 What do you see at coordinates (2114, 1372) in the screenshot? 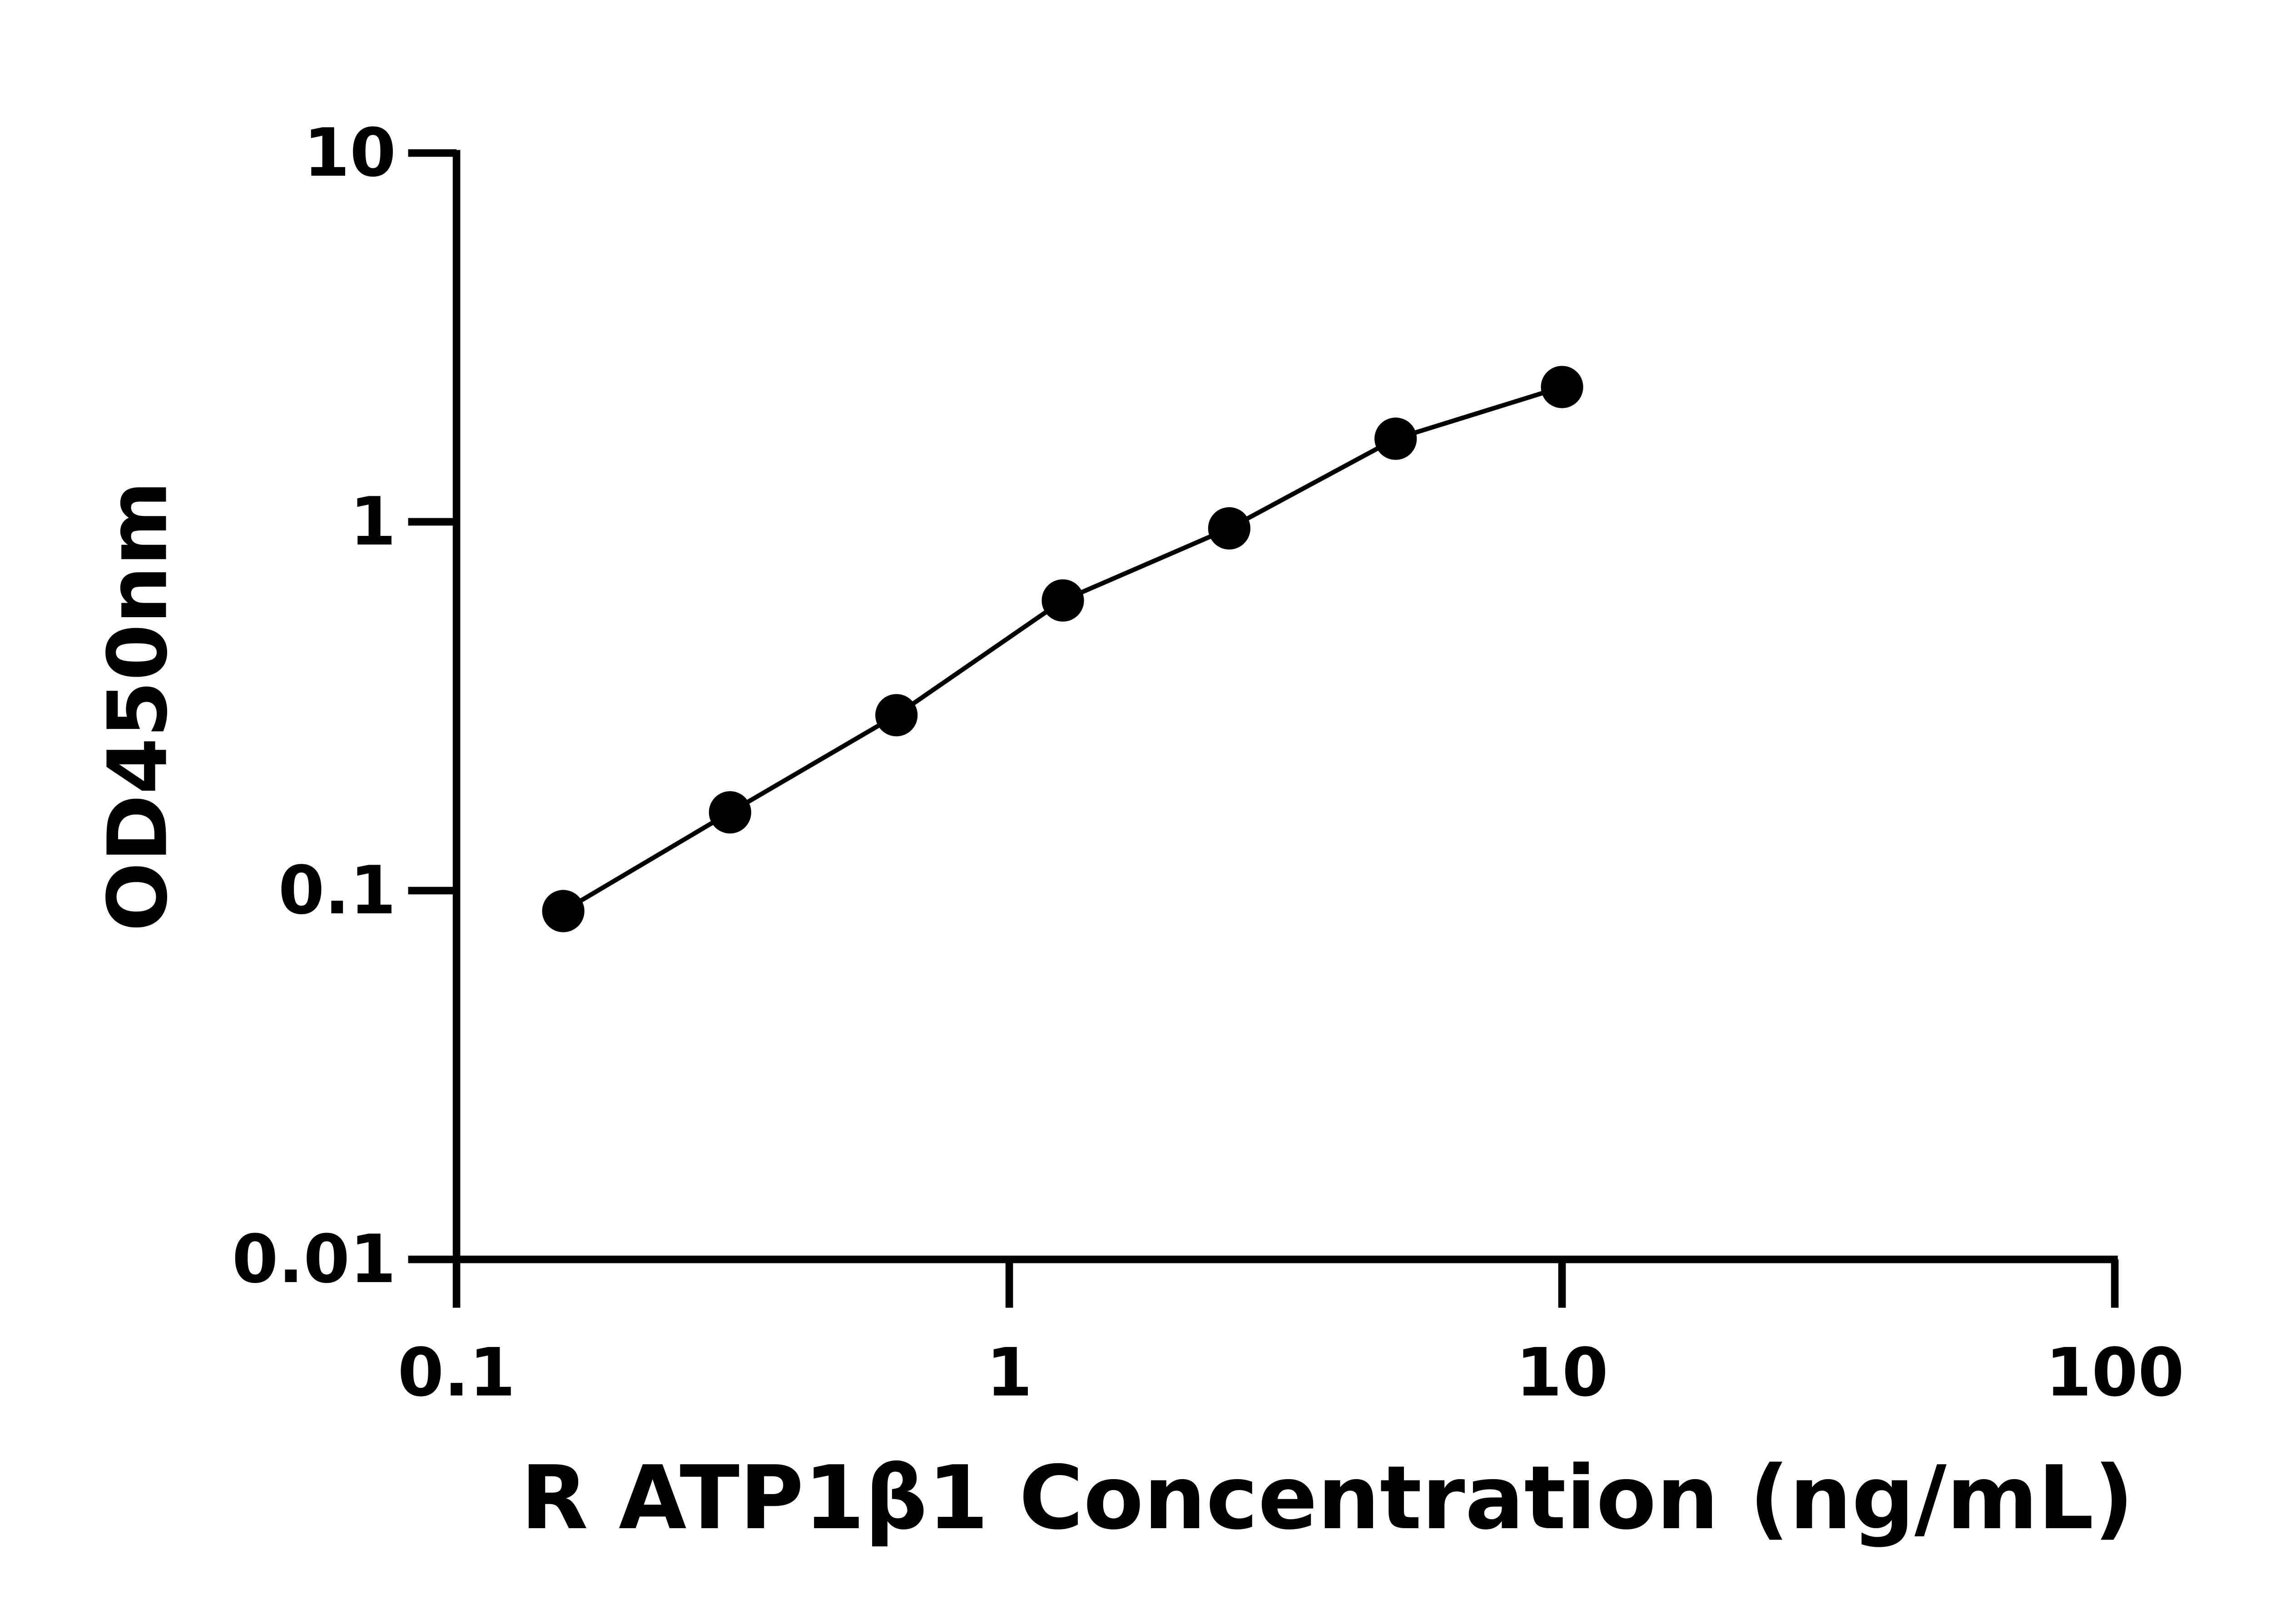
I see `x-tick-label: 100` at bounding box center [2114, 1372].